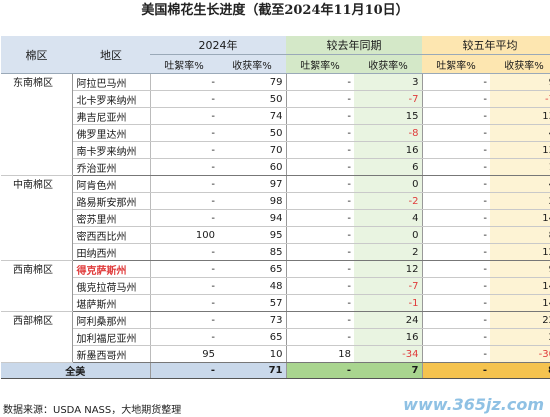 The width and height of the screenshot is (550, 417). What do you see at coordinates (275, 201) in the screenshot?
I see `table-row: 路易斯安那州-98--2-2` at bounding box center [275, 201].